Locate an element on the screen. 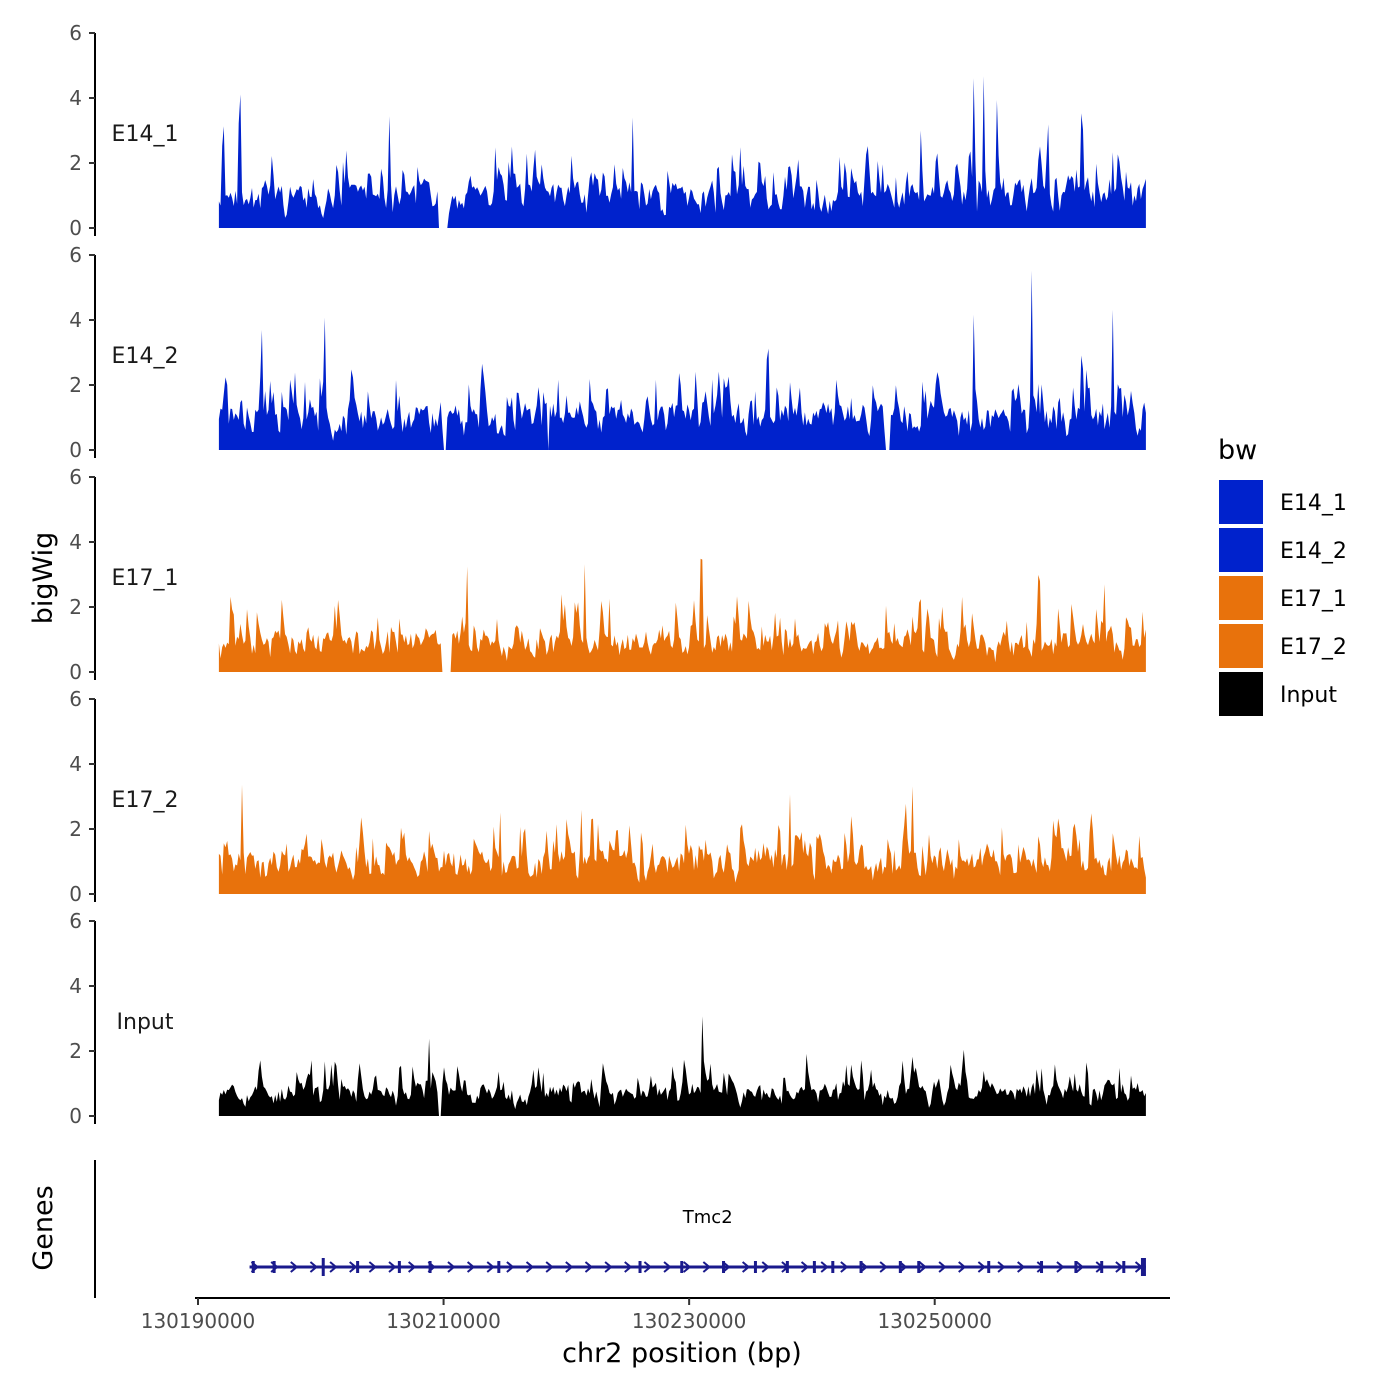  track-E17_1: 0 2 4 6 E17_1 is located at coordinates (607, 574).